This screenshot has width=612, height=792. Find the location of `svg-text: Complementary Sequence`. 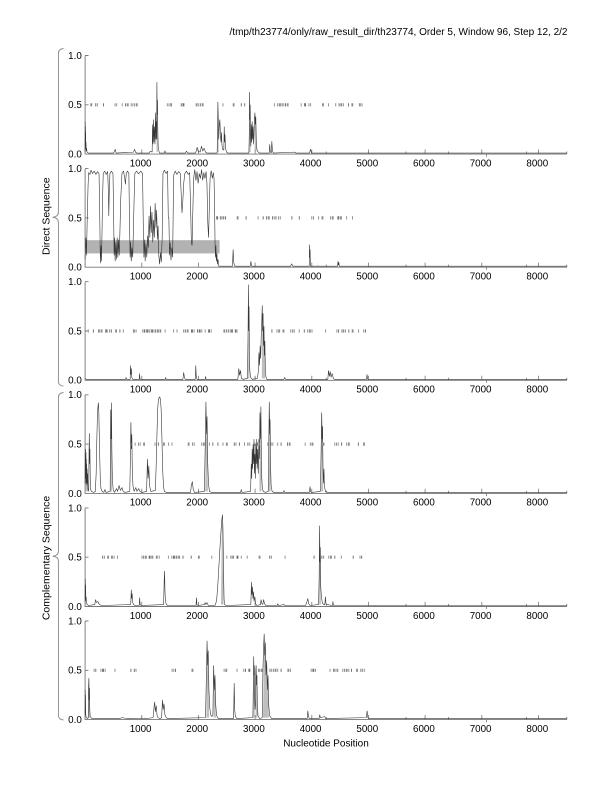

svg-text: Complementary Sequence is located at coordinates (47, 558).